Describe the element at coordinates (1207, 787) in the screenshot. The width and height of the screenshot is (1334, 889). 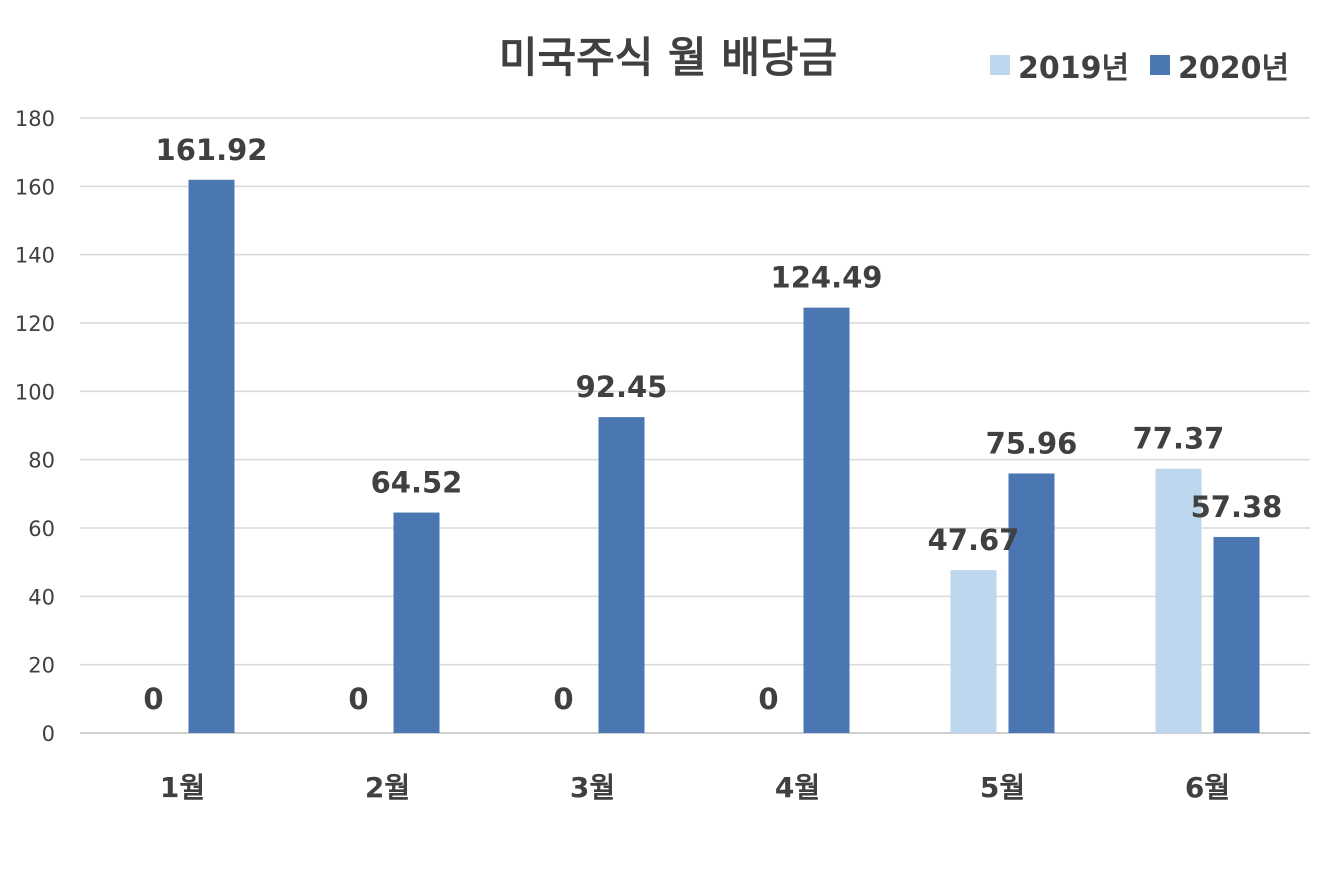
I see `x-tick-6: 6월` at that location.